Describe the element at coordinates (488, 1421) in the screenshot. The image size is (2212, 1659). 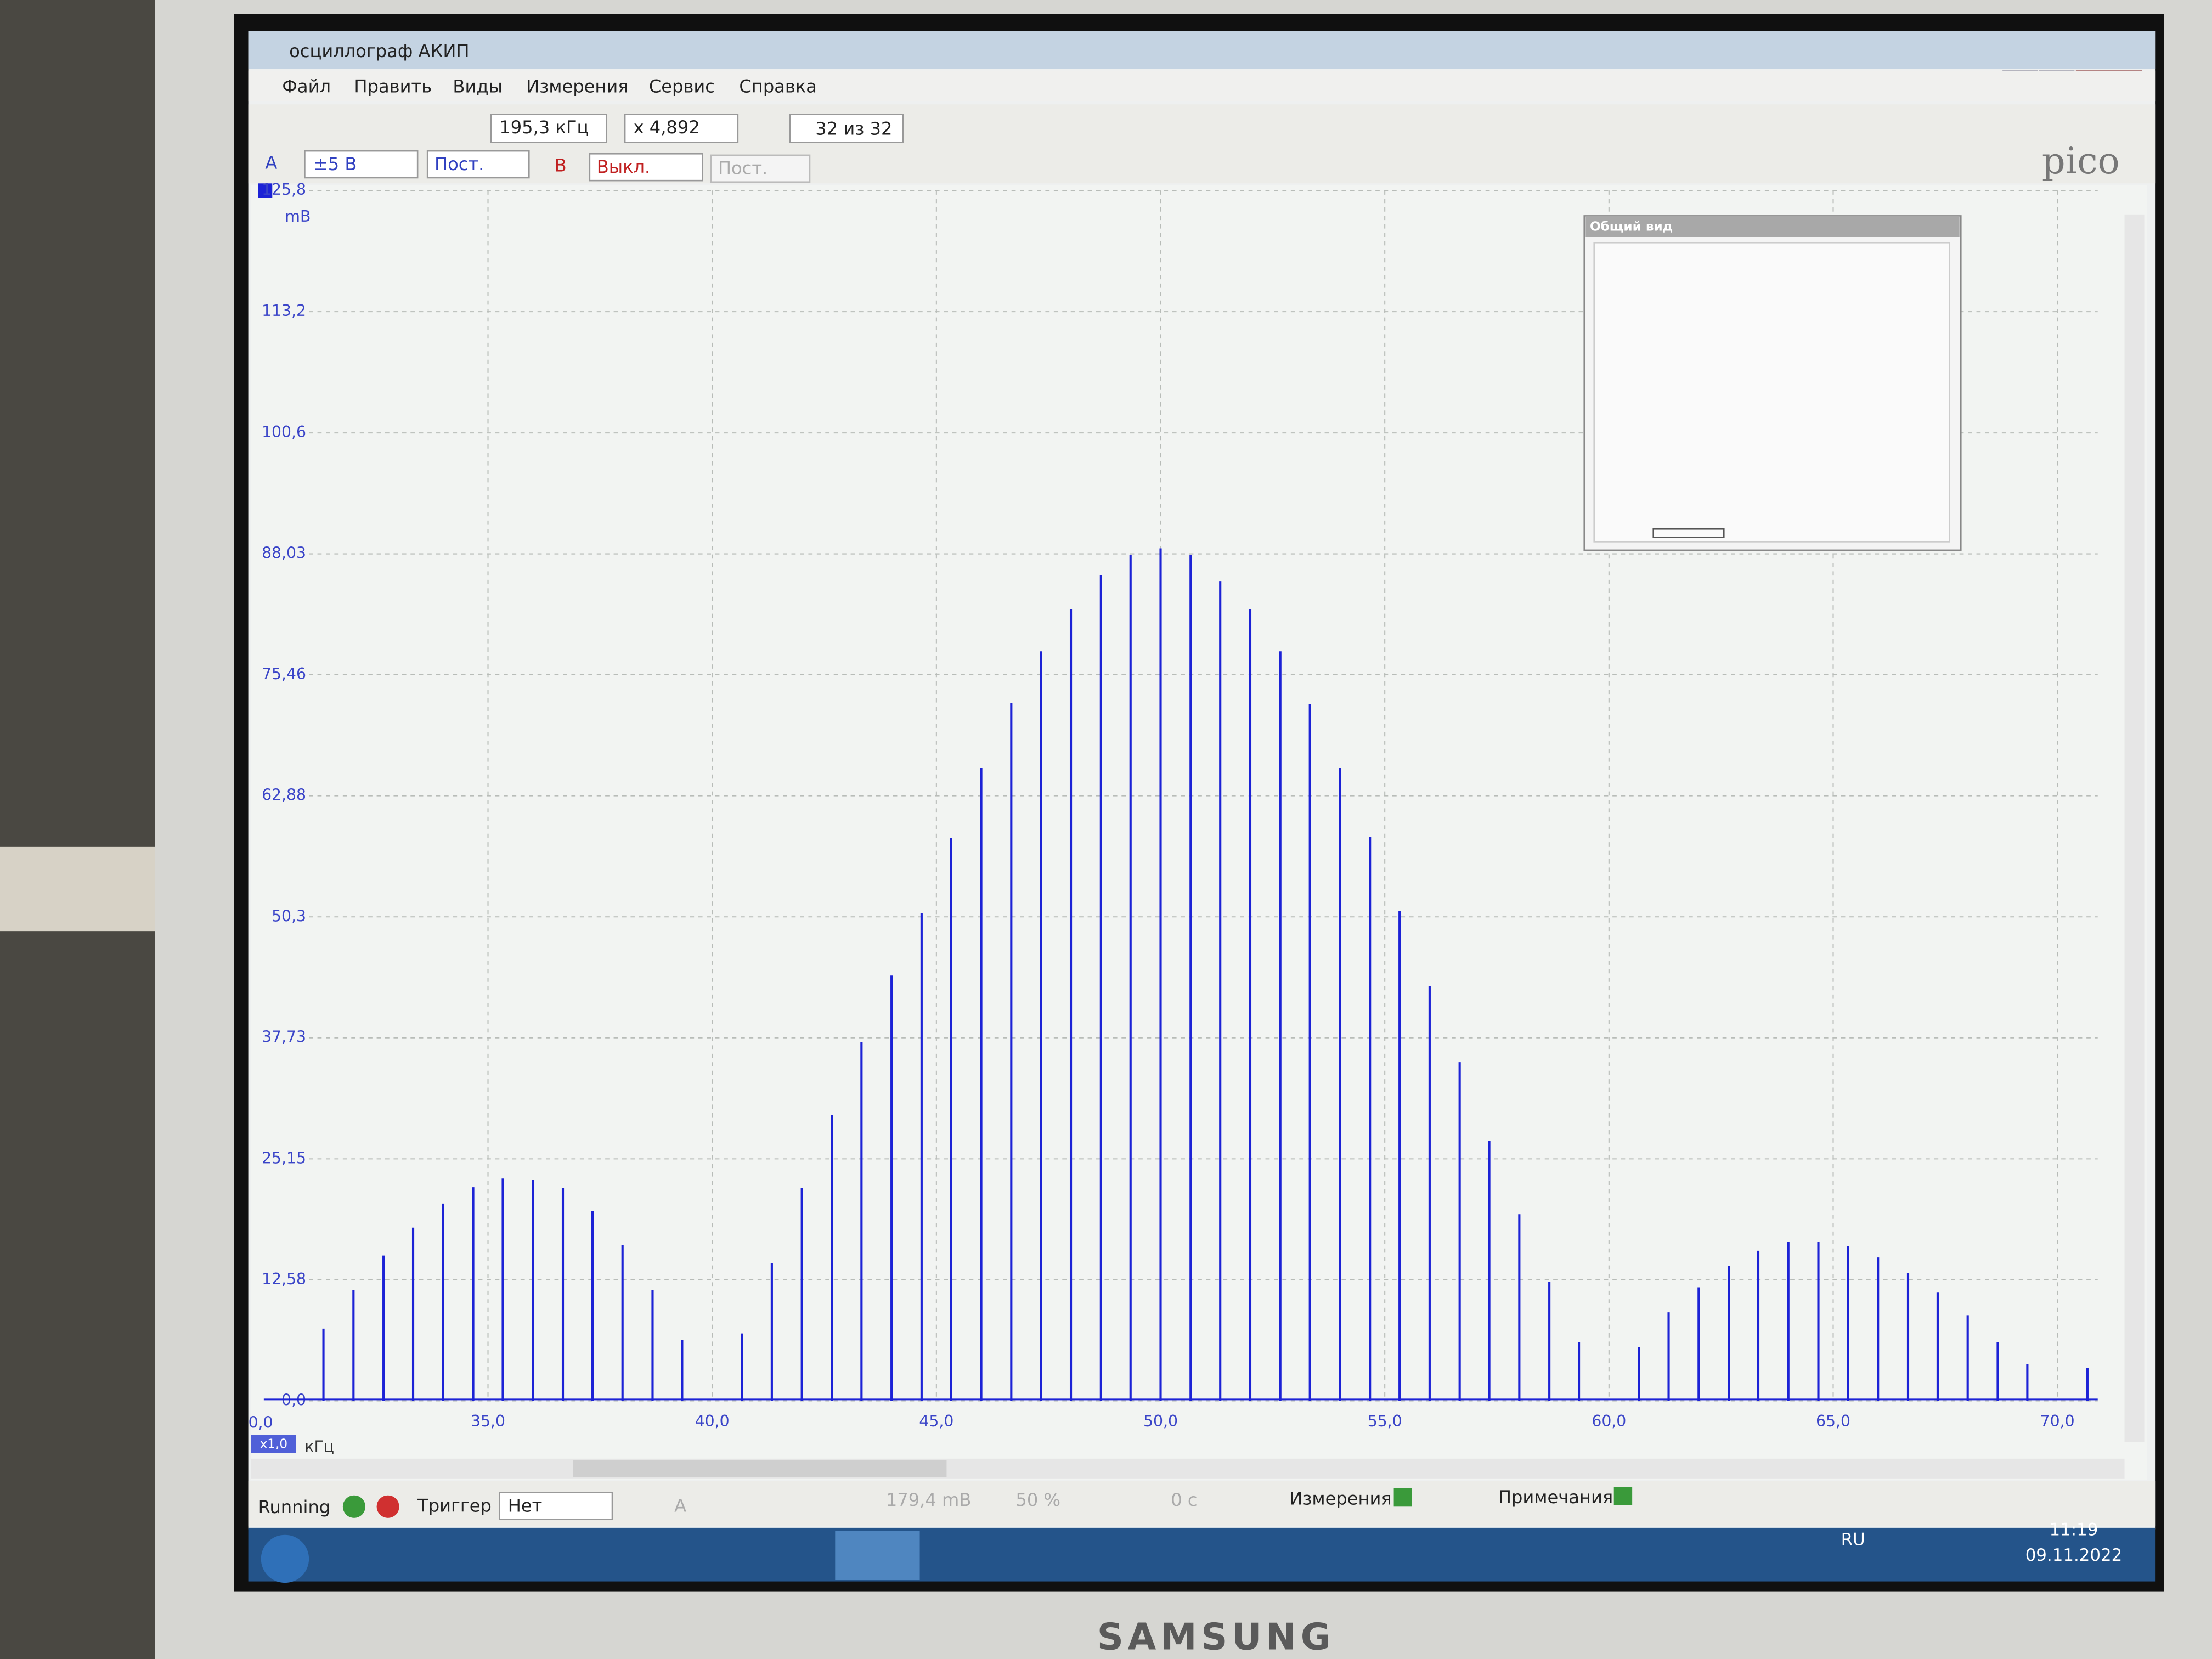
I see `x-tick-label: 35,0` at that location.